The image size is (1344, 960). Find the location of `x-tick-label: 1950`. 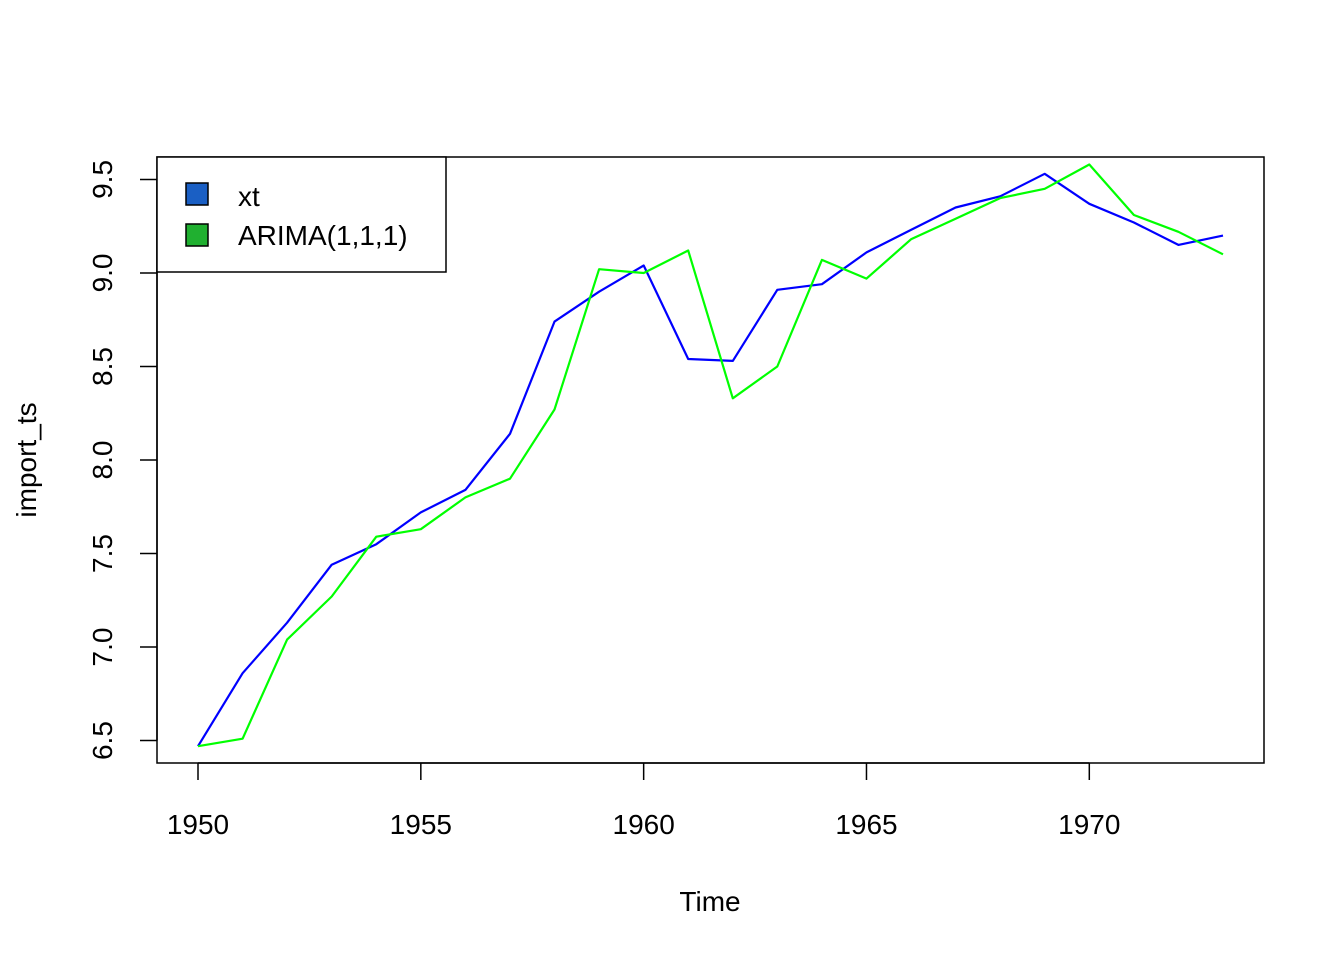

x-tick-label: 1950 is located at coordinates (198, 824).